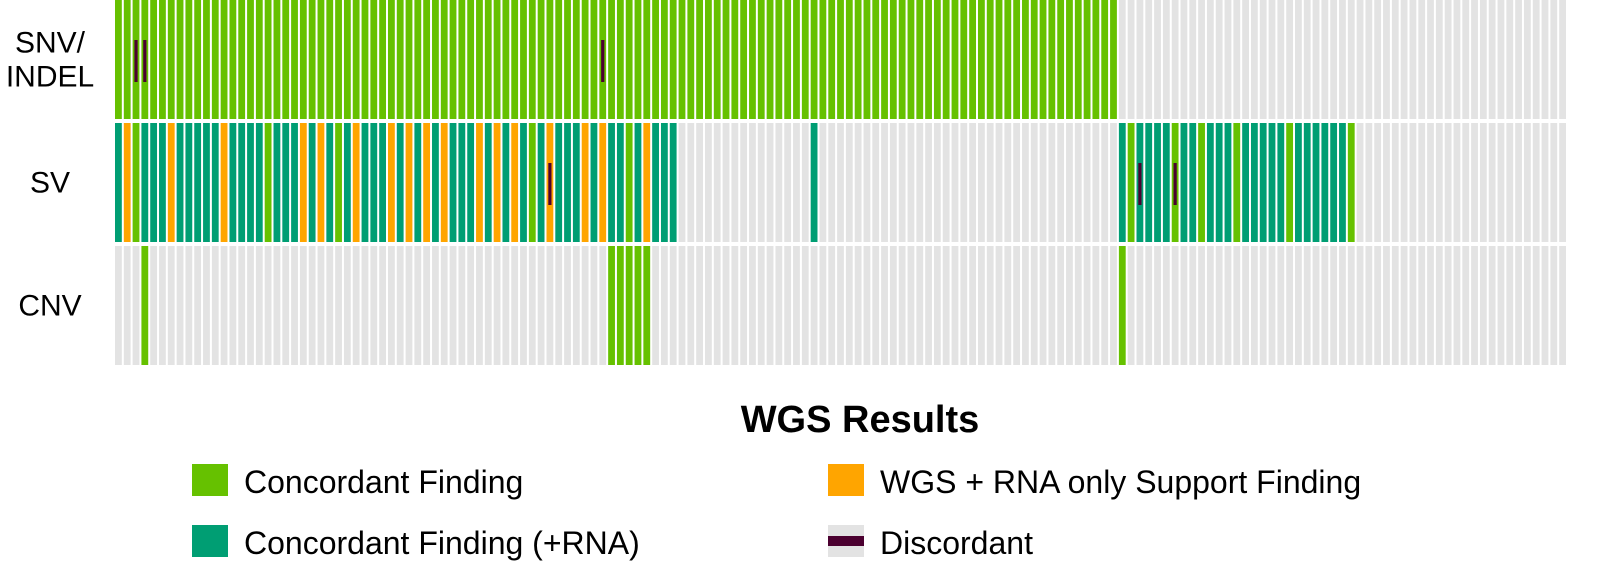  Describe the element at coordinates (930, 543) in the screenshot. I see `legend-item-discordant: Discordant` at that location.